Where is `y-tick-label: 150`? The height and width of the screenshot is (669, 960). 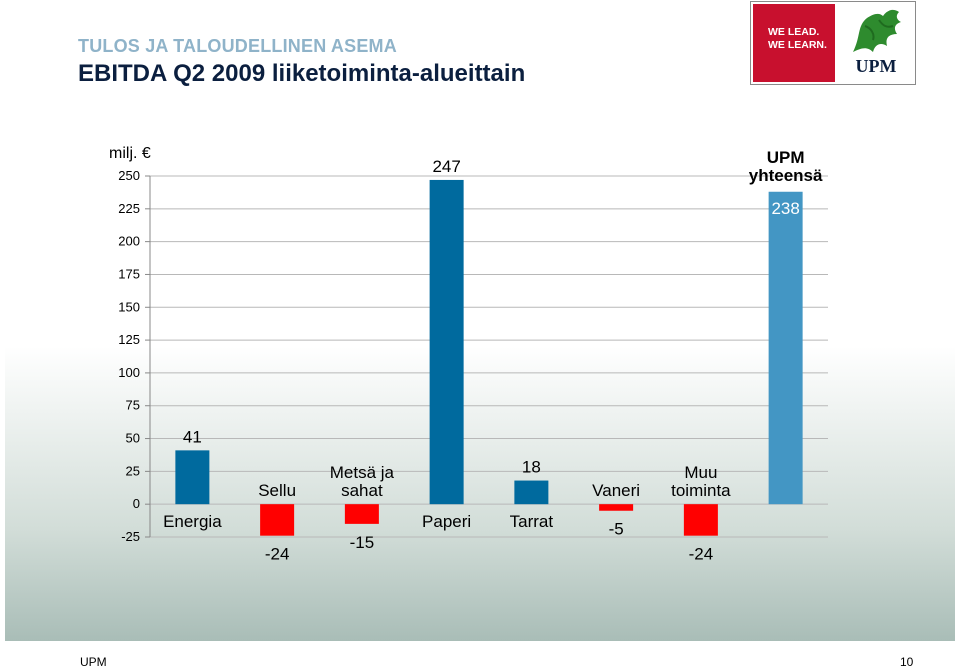 y-tick-label: 150 is located at coordinates (129, 306).